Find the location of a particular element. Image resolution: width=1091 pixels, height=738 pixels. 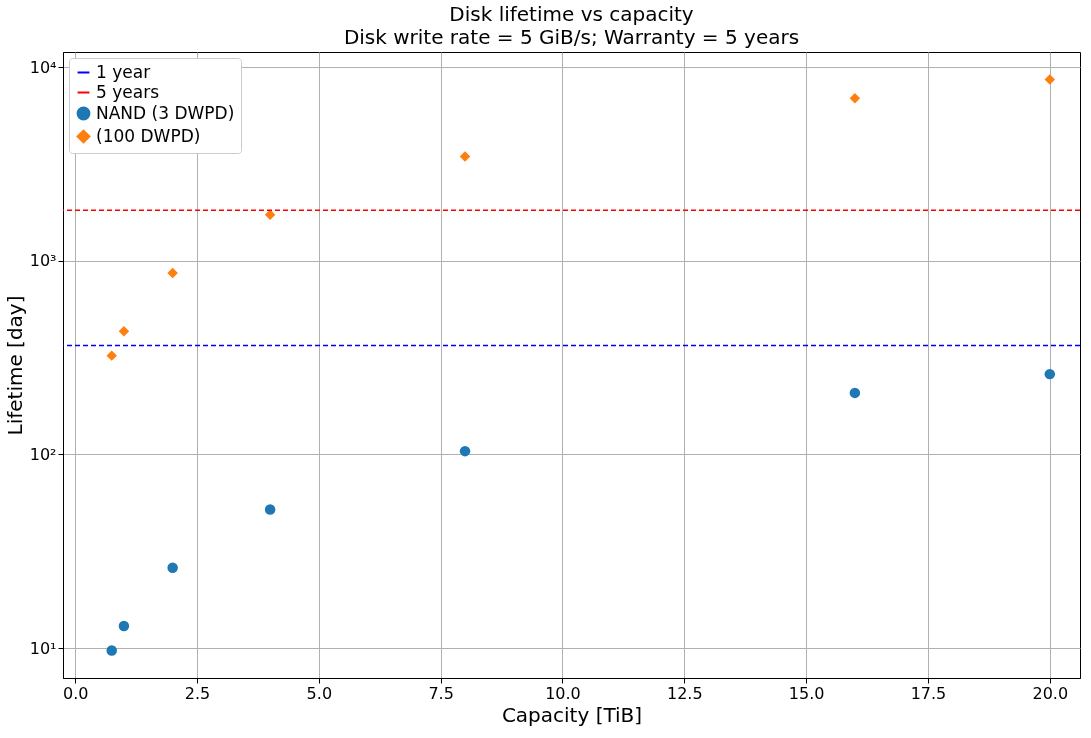

y-axis-title: Lifetime [day] is located at coordinates (14, 365).